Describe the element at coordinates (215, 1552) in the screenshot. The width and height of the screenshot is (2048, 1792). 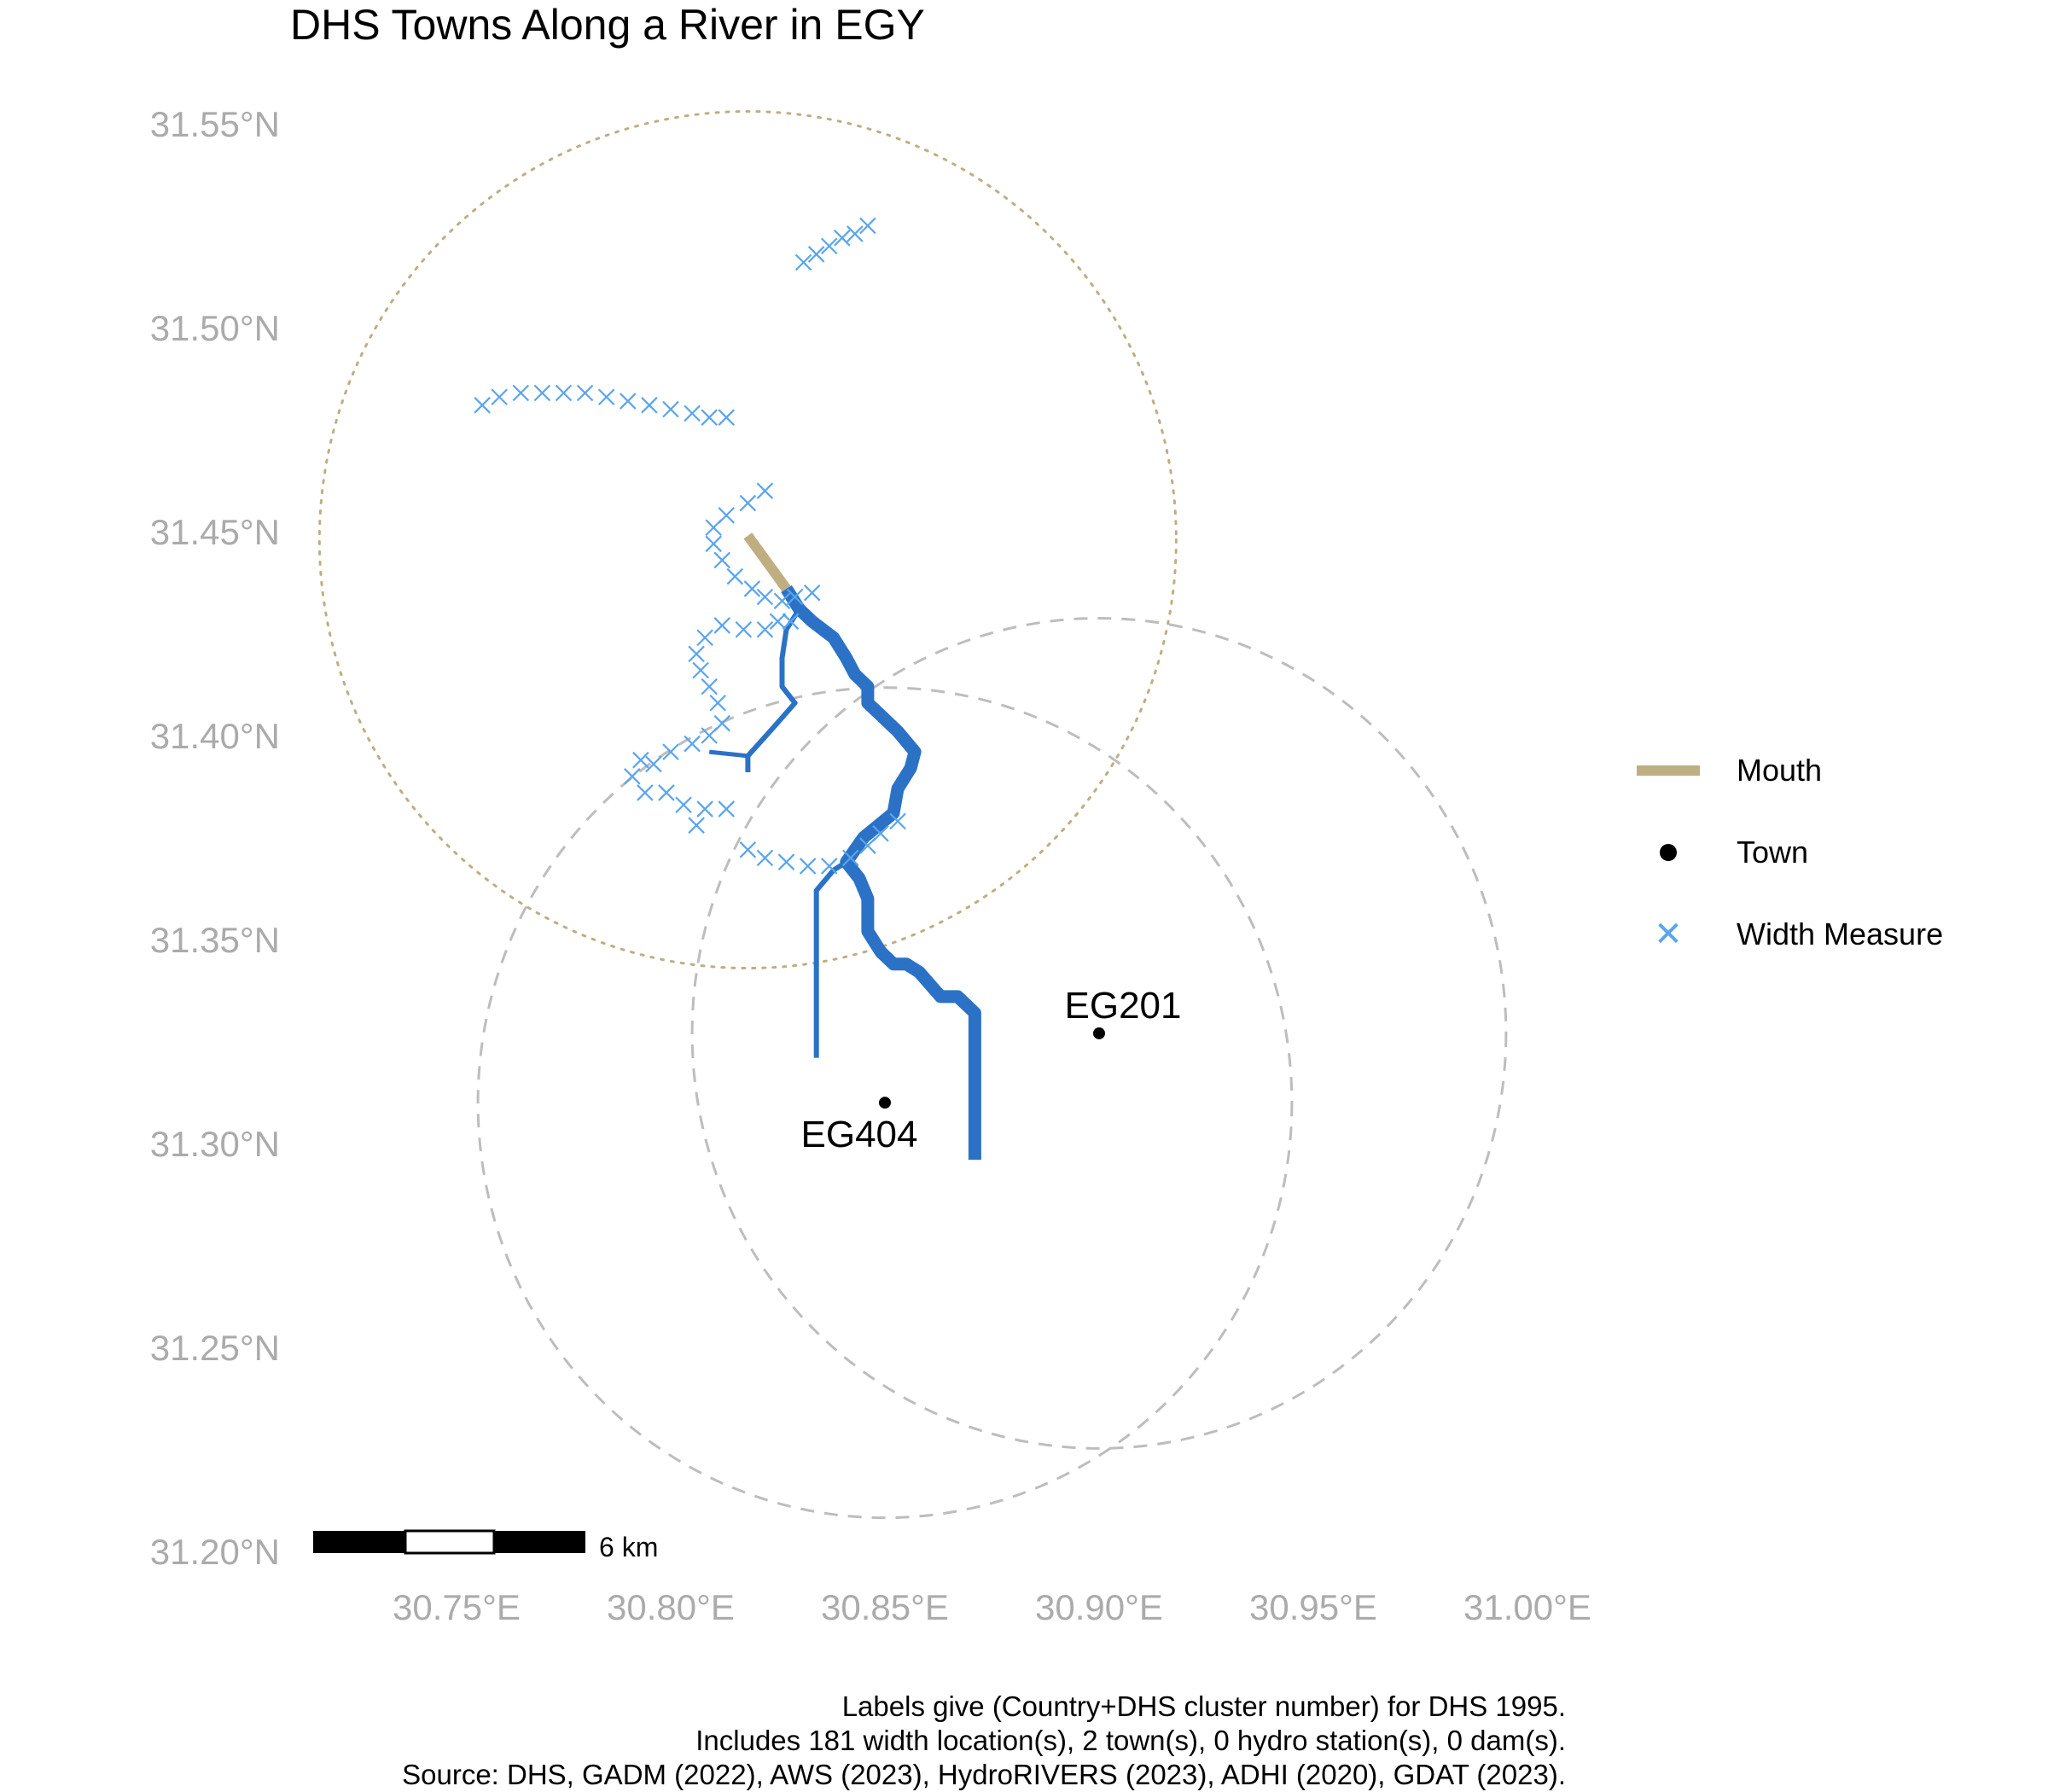
I see `y-tick-label: 31.20°N` at that location.